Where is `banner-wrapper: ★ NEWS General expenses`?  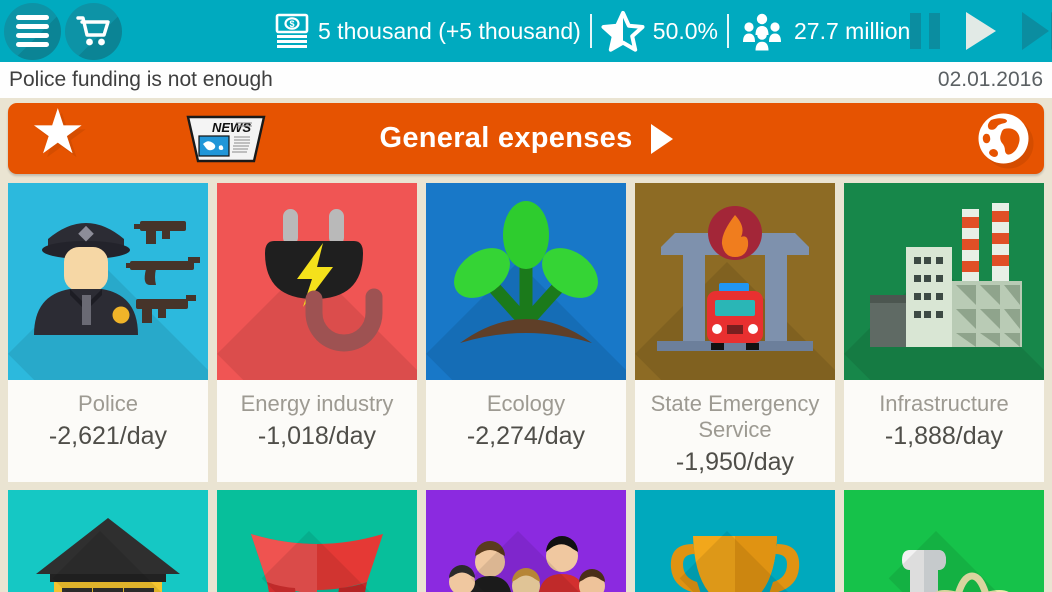 banner-wrapper: ★ NEWS General expenses is located at coordinates (526, 140).